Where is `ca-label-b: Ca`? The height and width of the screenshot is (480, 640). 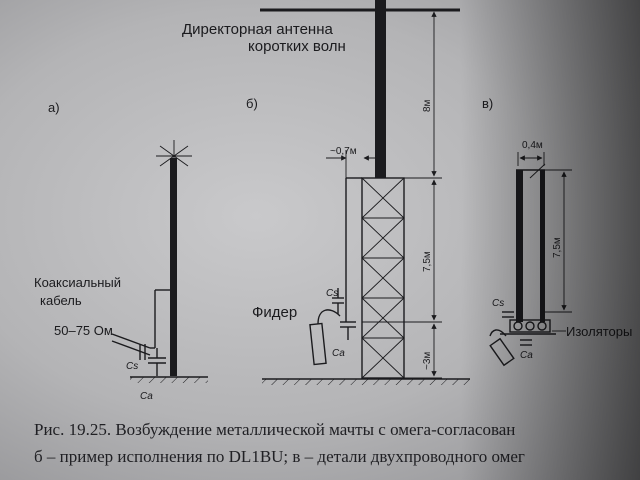 ca-label-b: Ca is located at coordinates (338, 353).